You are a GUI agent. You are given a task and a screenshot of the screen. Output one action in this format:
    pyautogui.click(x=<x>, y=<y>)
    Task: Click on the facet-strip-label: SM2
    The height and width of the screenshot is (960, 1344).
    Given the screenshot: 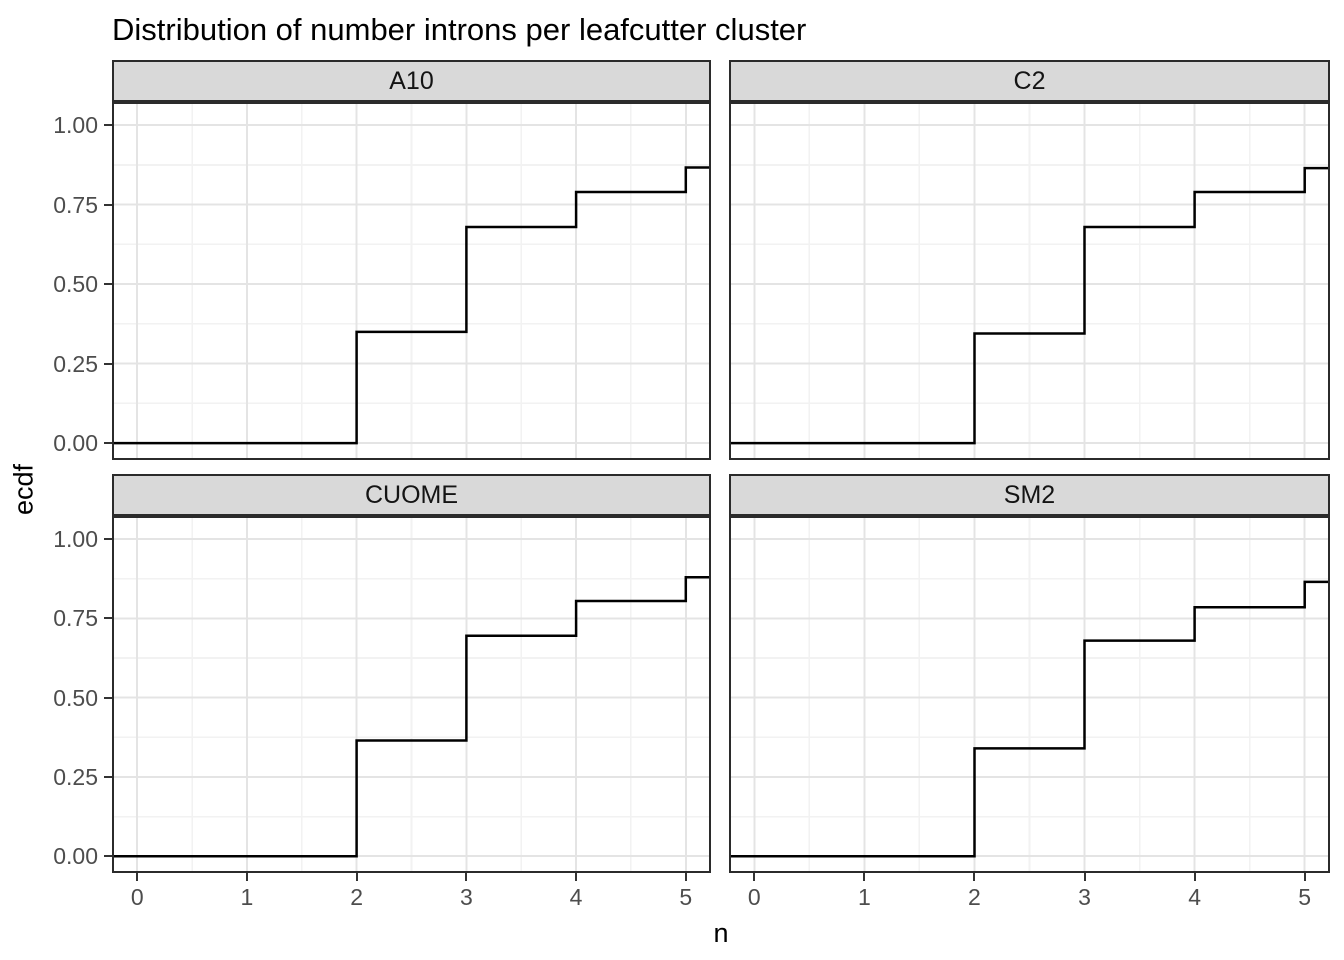 What is the action you would take?
    pyautogui.click(x=1029, y=494)
    